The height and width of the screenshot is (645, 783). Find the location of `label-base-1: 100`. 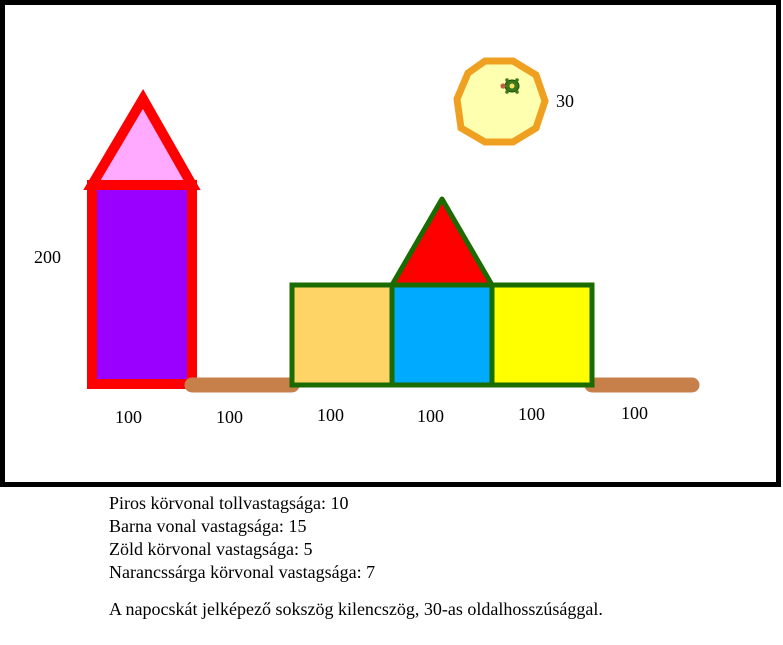

label-base-1: 100 is located at coordinates (128, 417).